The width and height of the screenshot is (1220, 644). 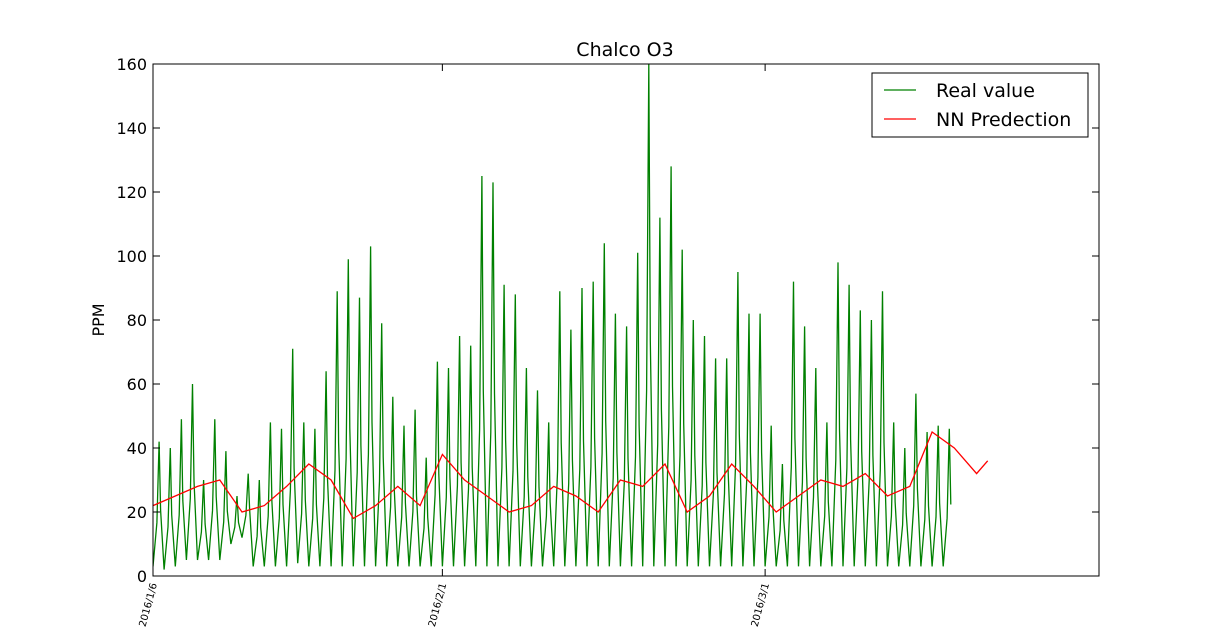 I want to click on legend-label-nn-predection: NN Predection, so click(x=1003, y=120).